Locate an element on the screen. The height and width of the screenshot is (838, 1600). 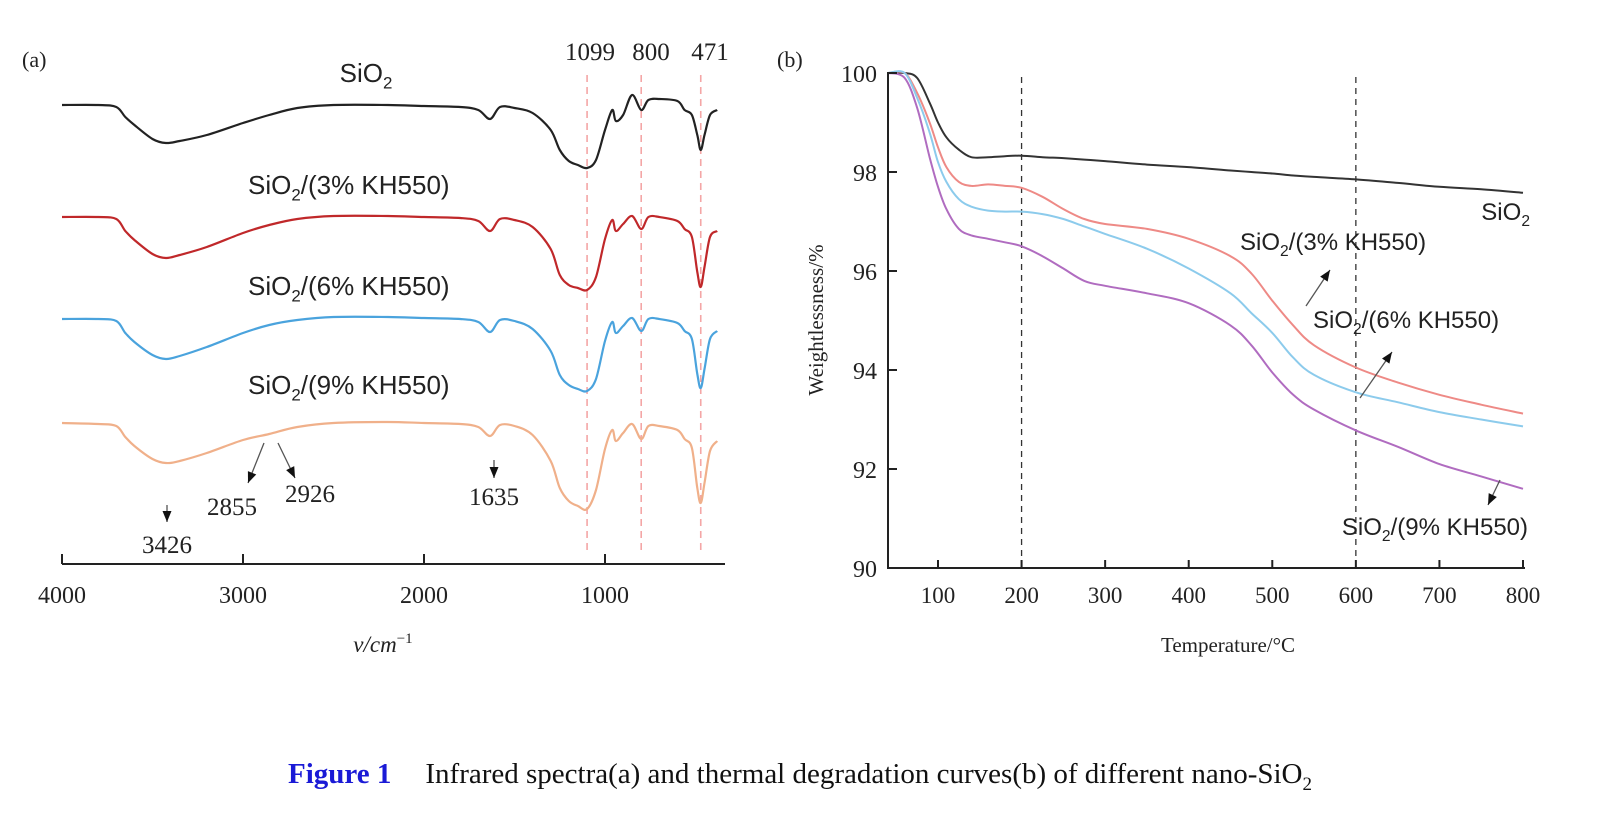
x-tick-label-800: 800 is located at coordinates (1523, 595).